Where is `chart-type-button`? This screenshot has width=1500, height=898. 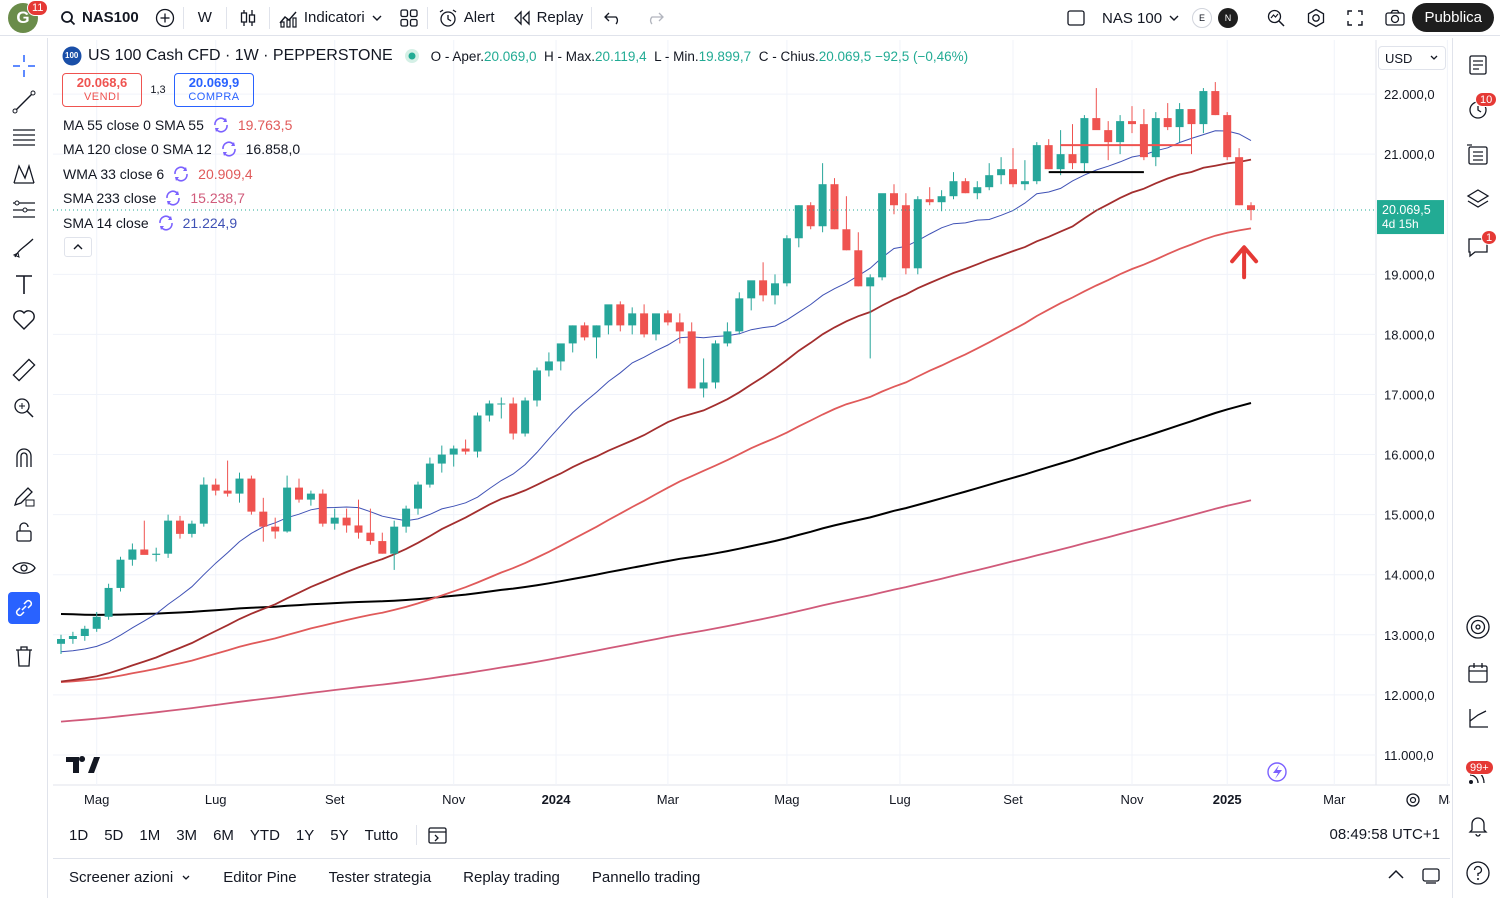 chart-type-button is located at coordinates (248, 18).